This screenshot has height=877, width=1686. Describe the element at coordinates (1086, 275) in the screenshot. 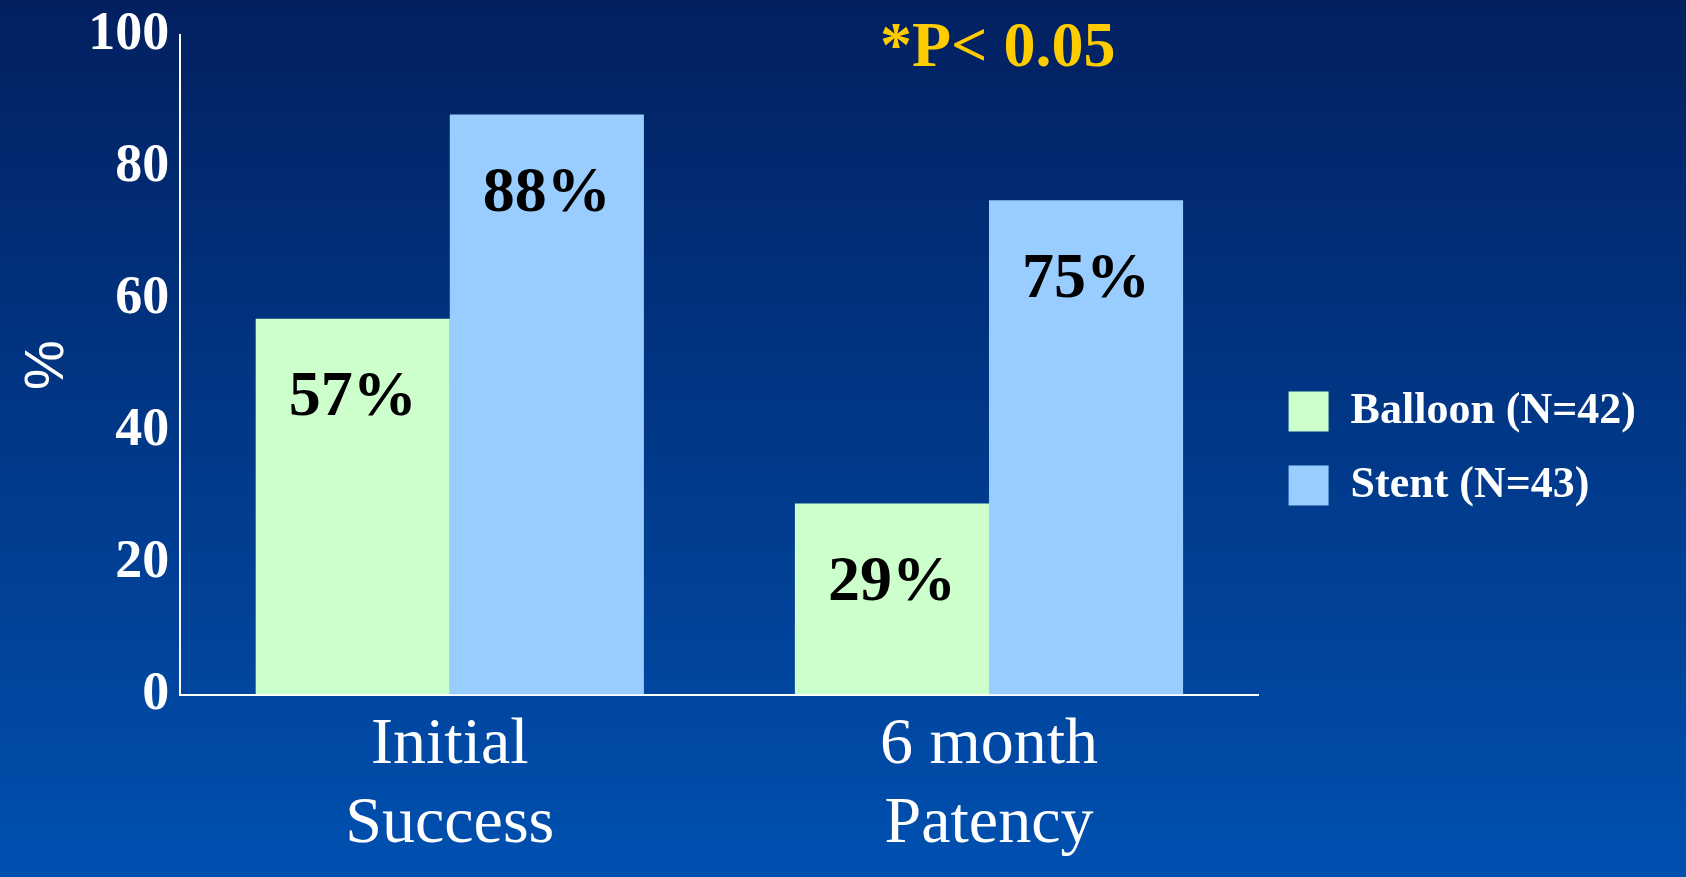

I see `data-label: 75%` at that location.